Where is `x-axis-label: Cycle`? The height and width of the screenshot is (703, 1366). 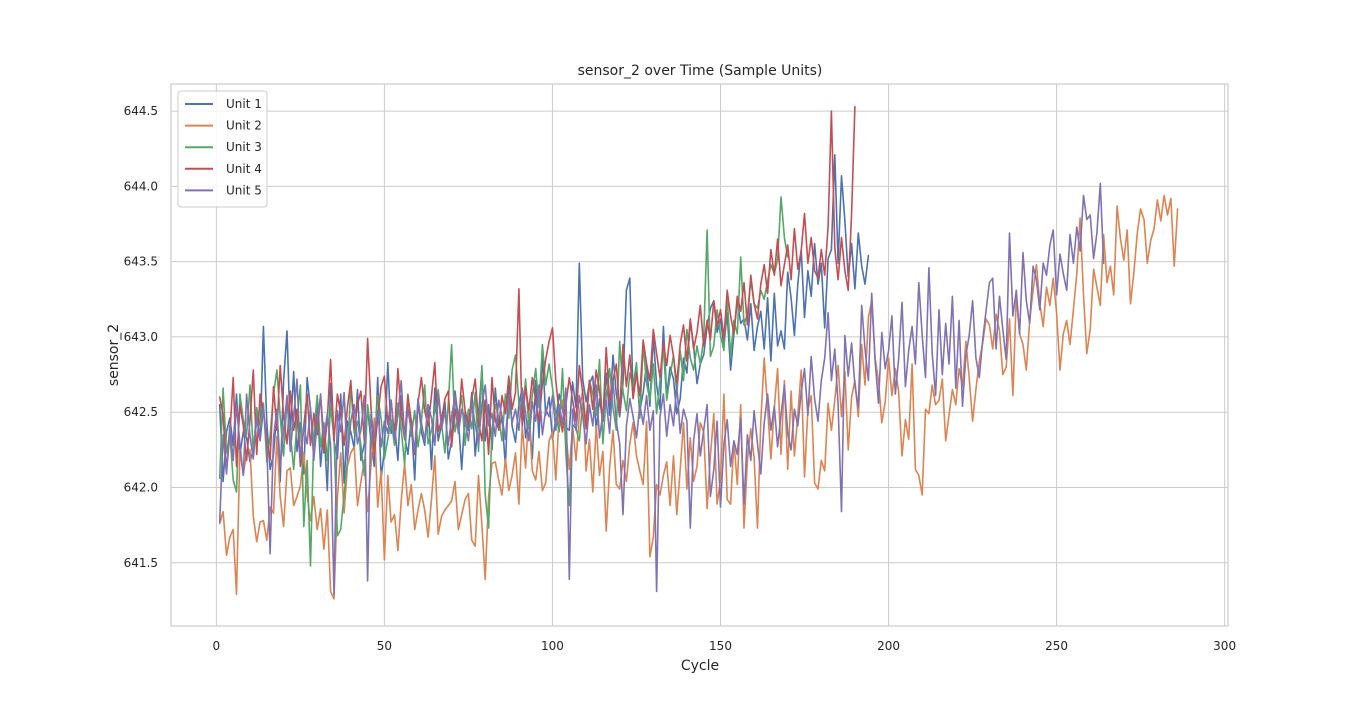
x-axis-label: Cycle is located at coordinates (700, 666).